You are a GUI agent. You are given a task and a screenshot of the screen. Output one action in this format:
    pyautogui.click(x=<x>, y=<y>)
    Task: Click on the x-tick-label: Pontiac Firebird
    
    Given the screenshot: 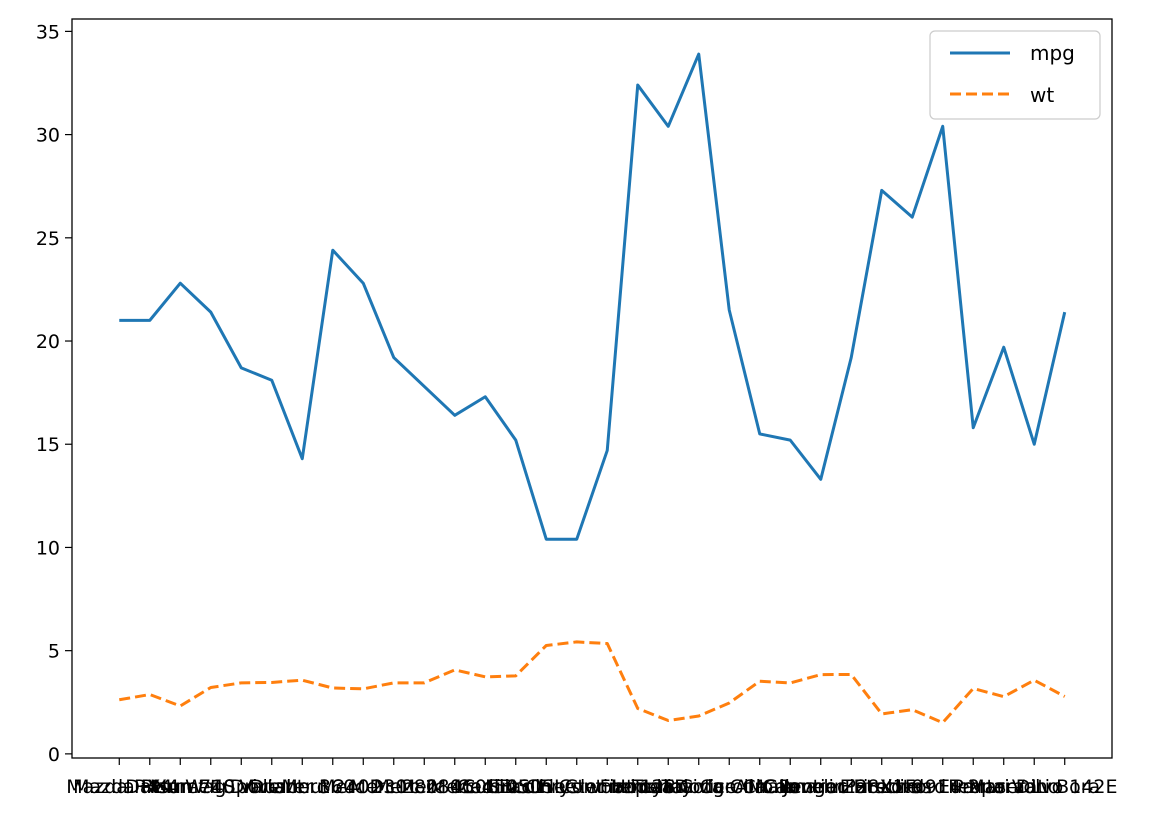 What is the action you would take?
    pyautogui.click(x=851, y=787)
    